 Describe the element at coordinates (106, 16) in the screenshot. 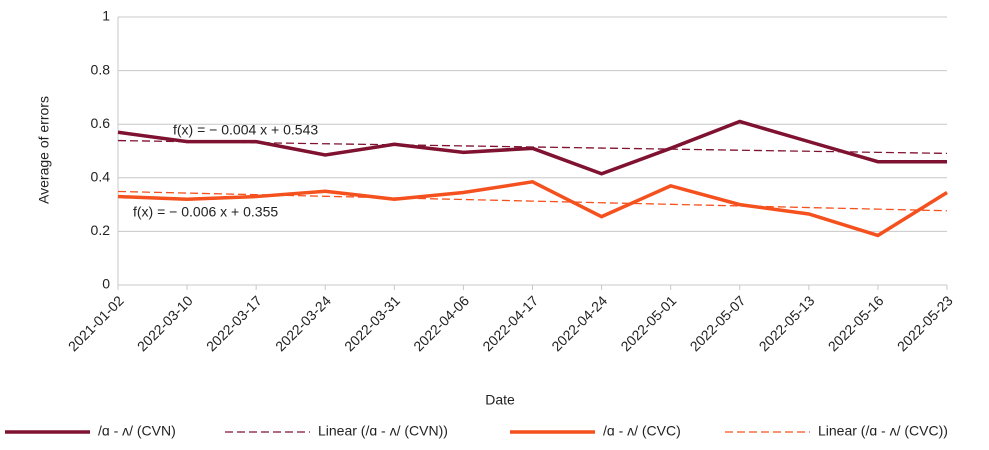

I see `y-tick-label: 1` at that location.